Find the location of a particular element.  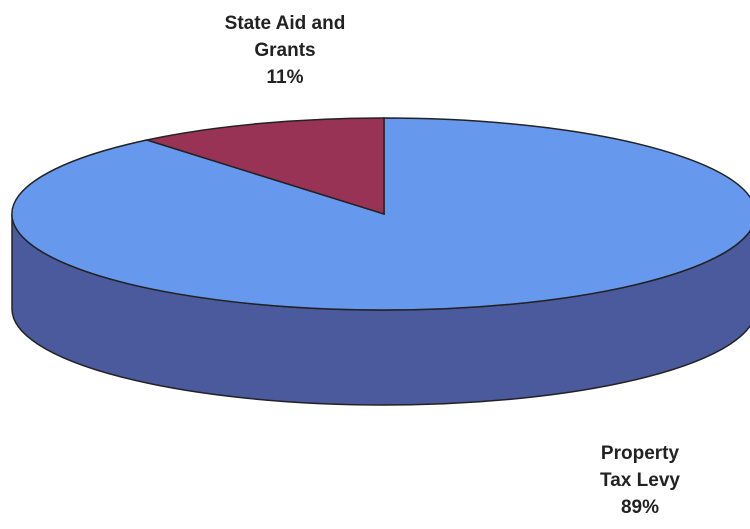

state-aid-and-grants-label: State Aid and Grants 11% is located at coordinates (285, 50).